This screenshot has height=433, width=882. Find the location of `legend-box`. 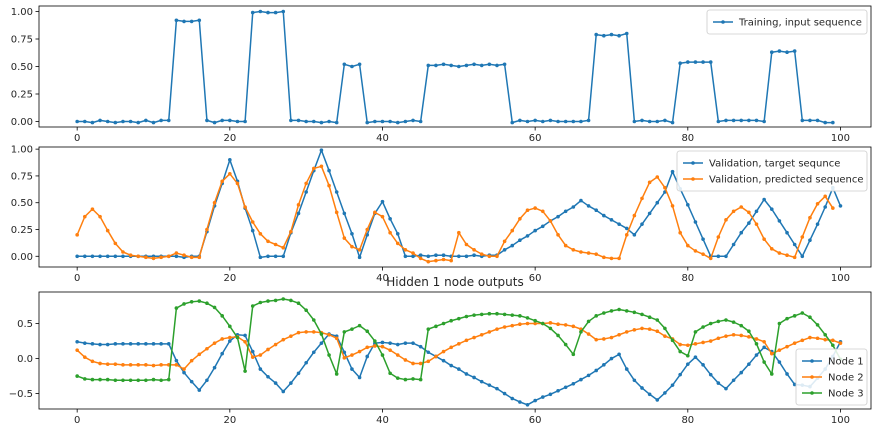

legend-box is located at coordinates (772, 171).